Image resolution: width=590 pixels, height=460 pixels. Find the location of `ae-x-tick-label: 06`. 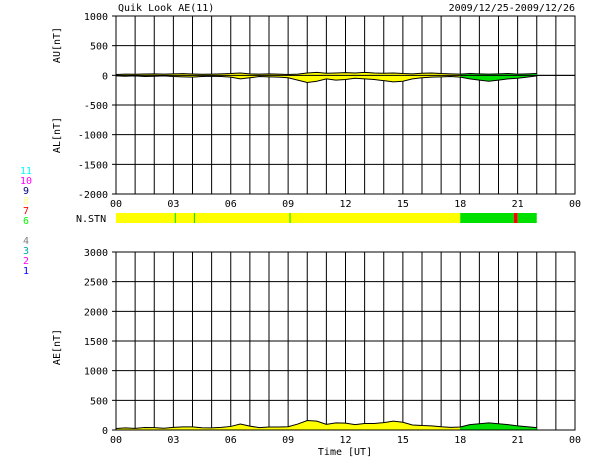

ae-x-tick-label: 06 is located at coordinates (231, 440).